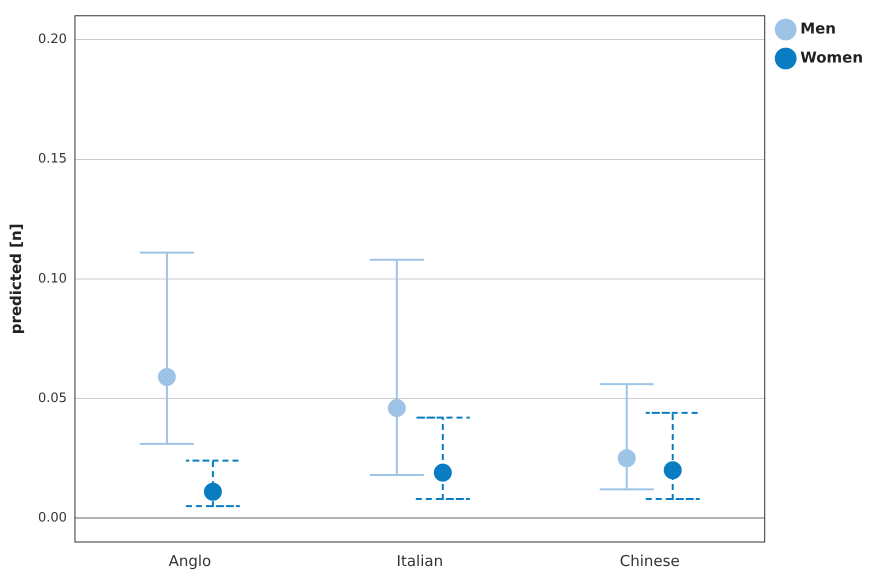  Describe the element at coordinates (52, 278) in the screenshot. I see `y-tick-label: 0.10` at that location.